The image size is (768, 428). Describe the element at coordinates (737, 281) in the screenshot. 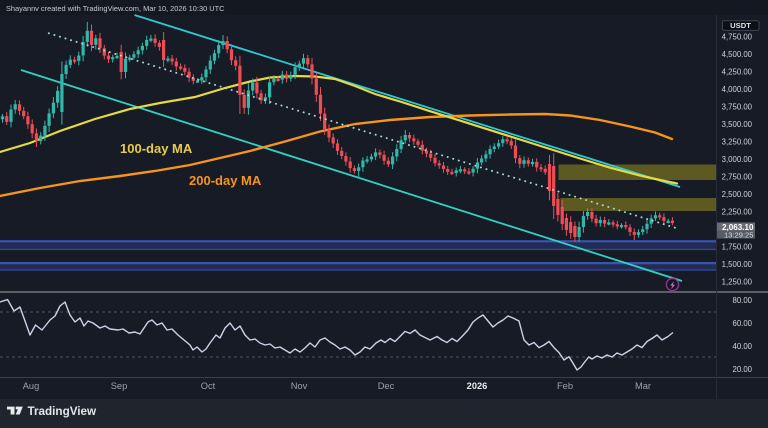

I see `svg-text: 1,250.00` at that location.